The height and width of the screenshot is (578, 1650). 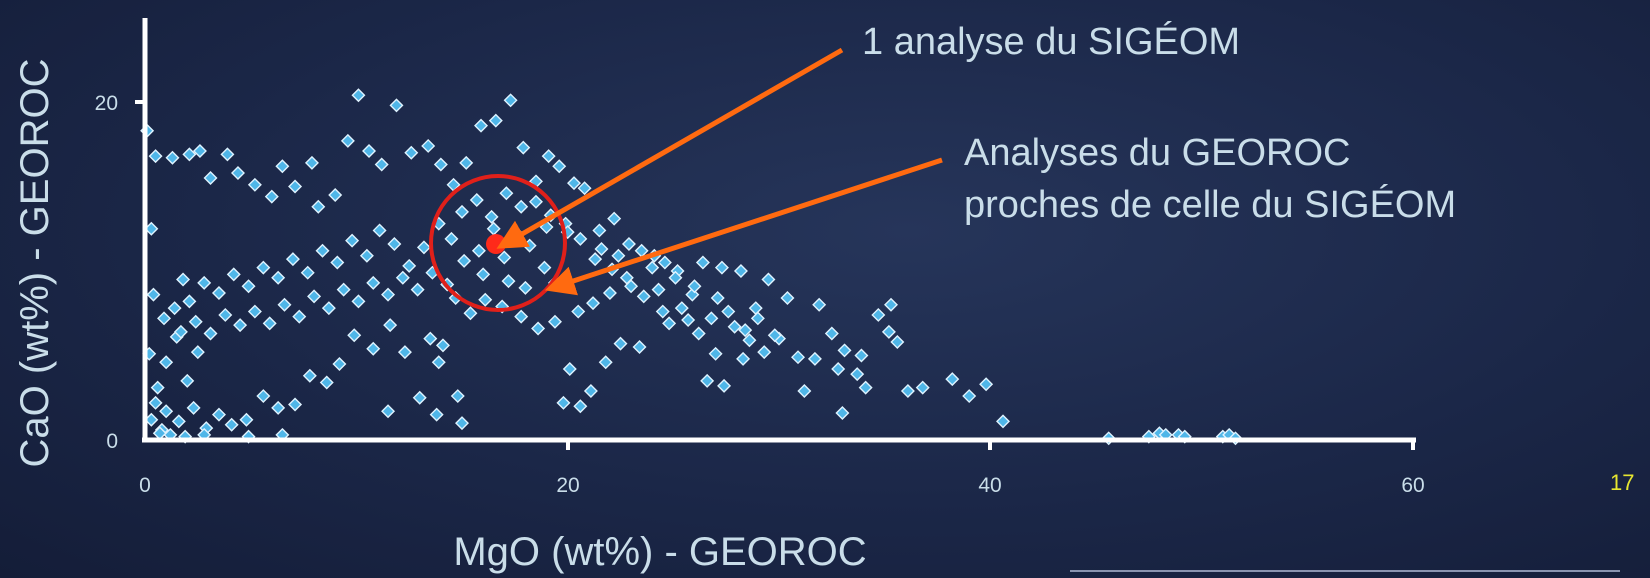 I want to click on x-tick-label: 60, so click(x=1412, y=485).